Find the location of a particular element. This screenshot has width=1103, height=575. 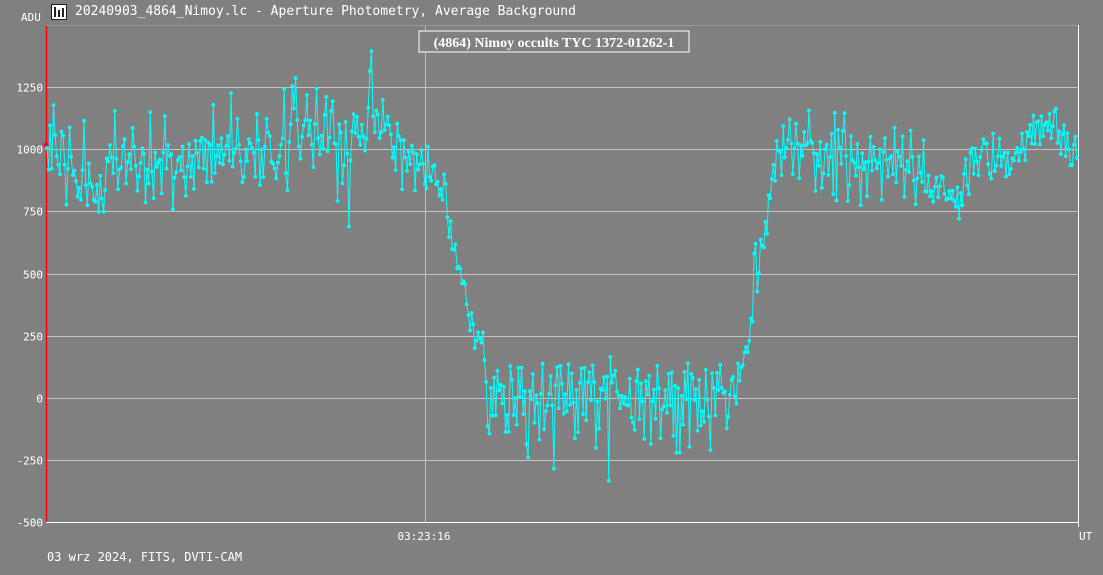

y-axis-label: ADU is located at coordinates (31, 17).